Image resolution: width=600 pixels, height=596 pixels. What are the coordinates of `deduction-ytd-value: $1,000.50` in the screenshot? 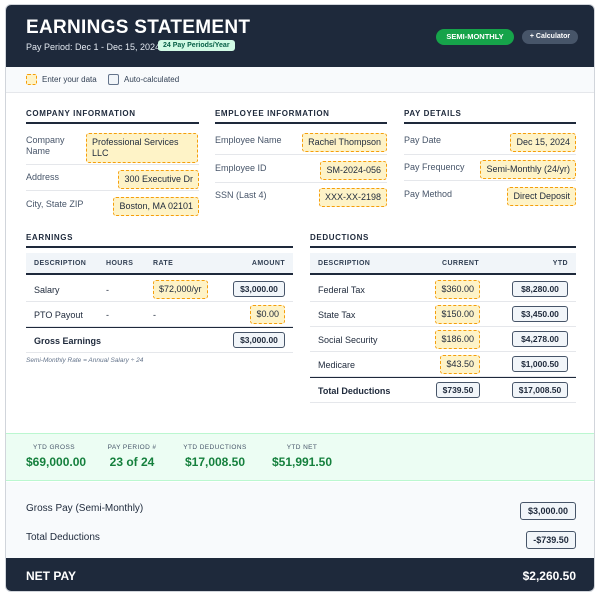 It's located at (540, 364).